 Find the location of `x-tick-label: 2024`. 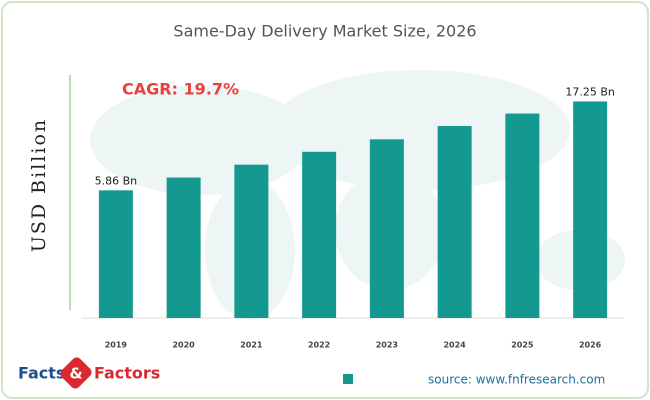

x-tick-label: 2024 is located at coordinates (454, 345).